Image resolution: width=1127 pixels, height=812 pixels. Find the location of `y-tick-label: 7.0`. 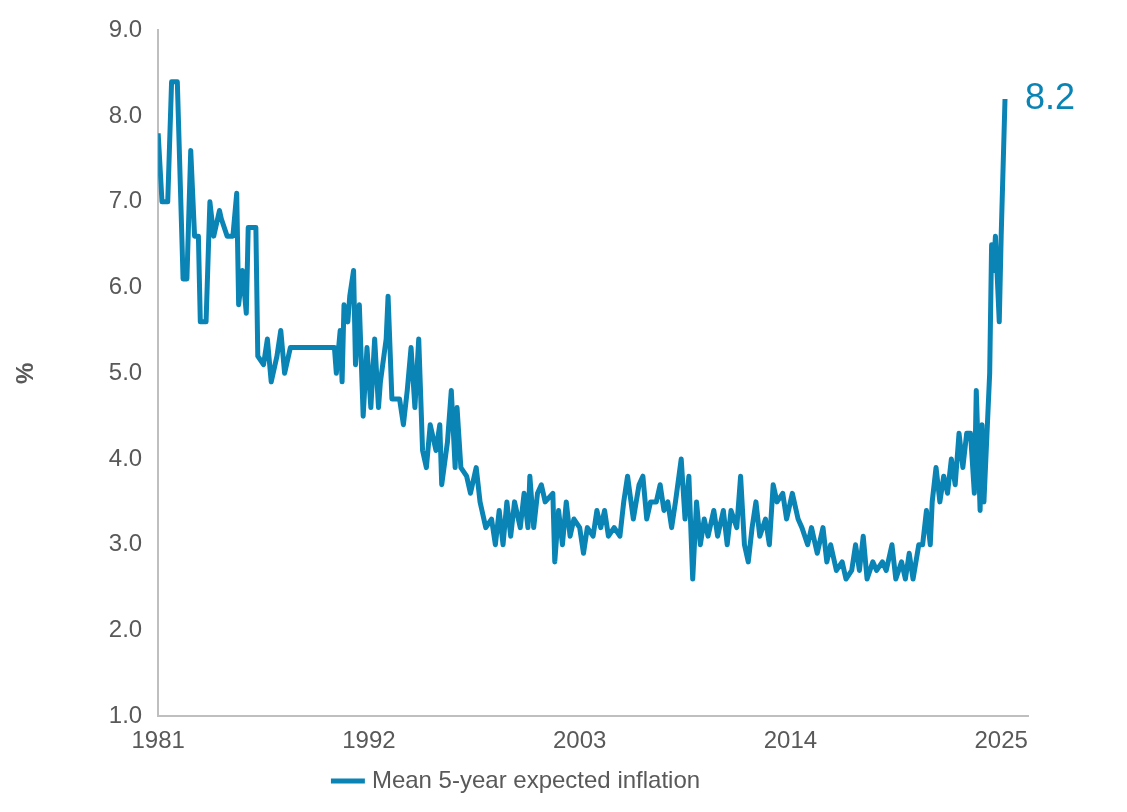

y-tick-label: 7.0 is located at coordinates (125, 200).